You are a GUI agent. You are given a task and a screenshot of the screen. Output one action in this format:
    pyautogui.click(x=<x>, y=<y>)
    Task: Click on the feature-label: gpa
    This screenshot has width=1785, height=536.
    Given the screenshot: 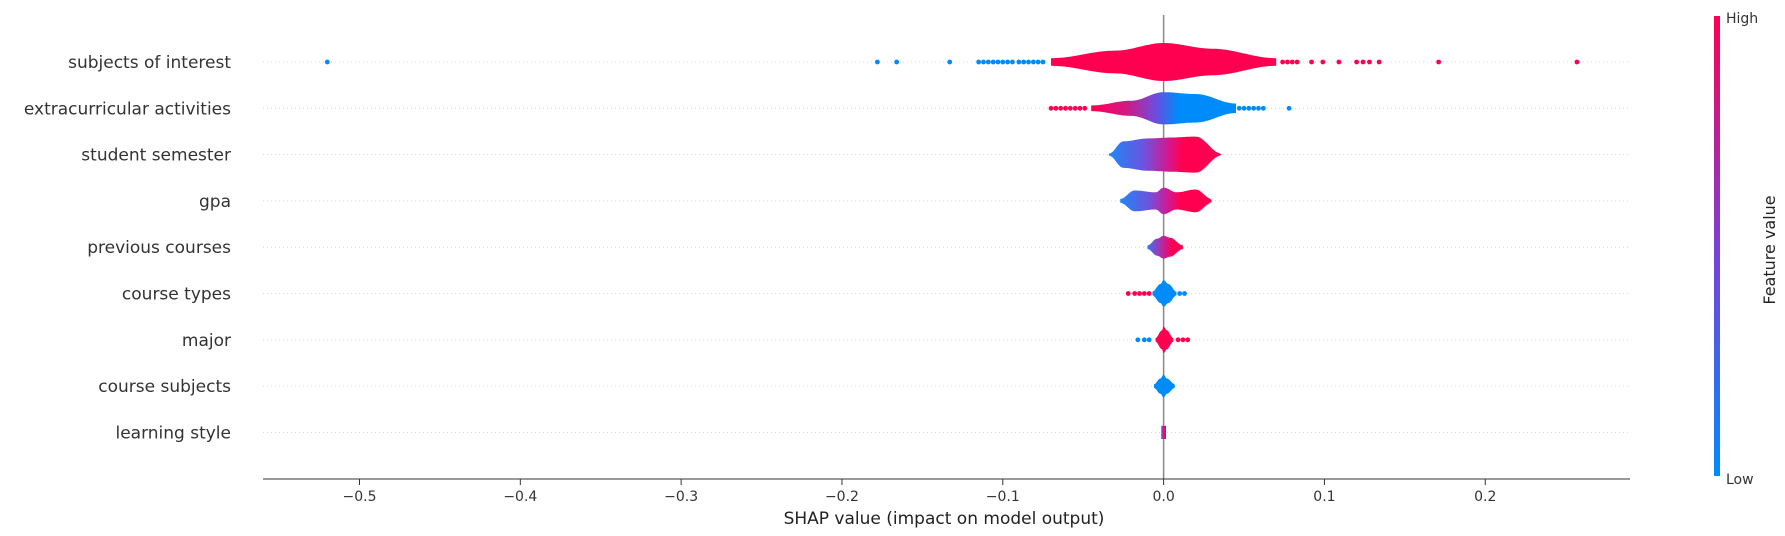 What is the action you would take?
    pyautogui.click(x=215, y=202)
    